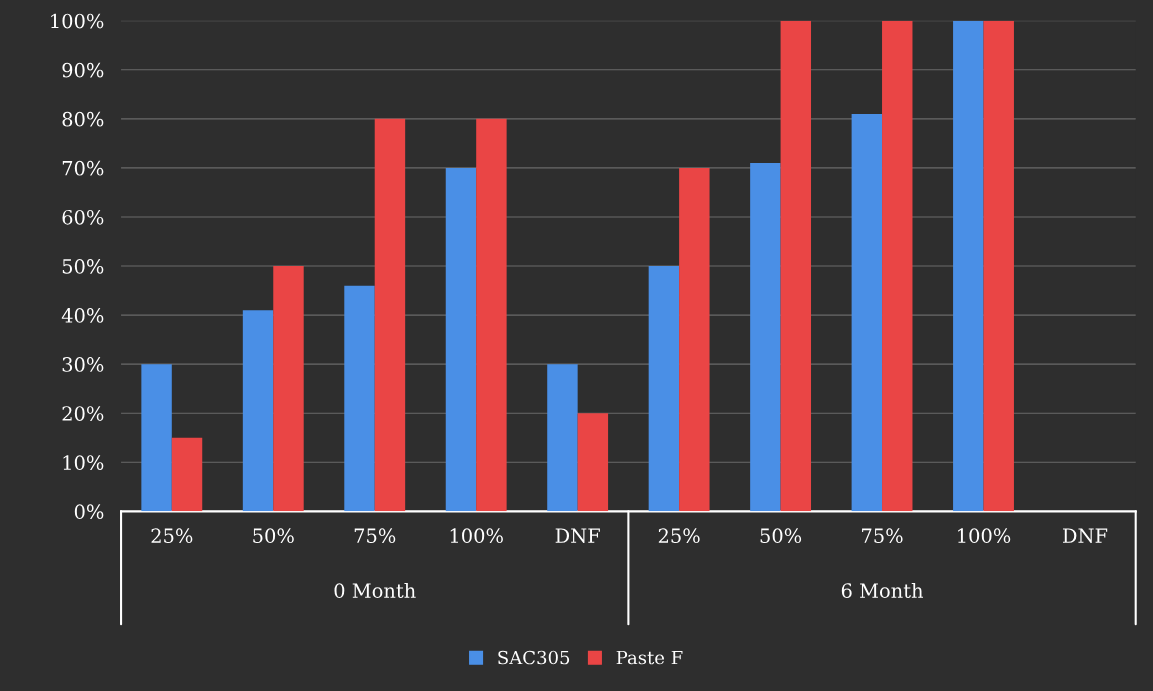  Describe the element at coordinates (83, 364) in the screenshot. I see `y-tick-label: 30%` at that location.